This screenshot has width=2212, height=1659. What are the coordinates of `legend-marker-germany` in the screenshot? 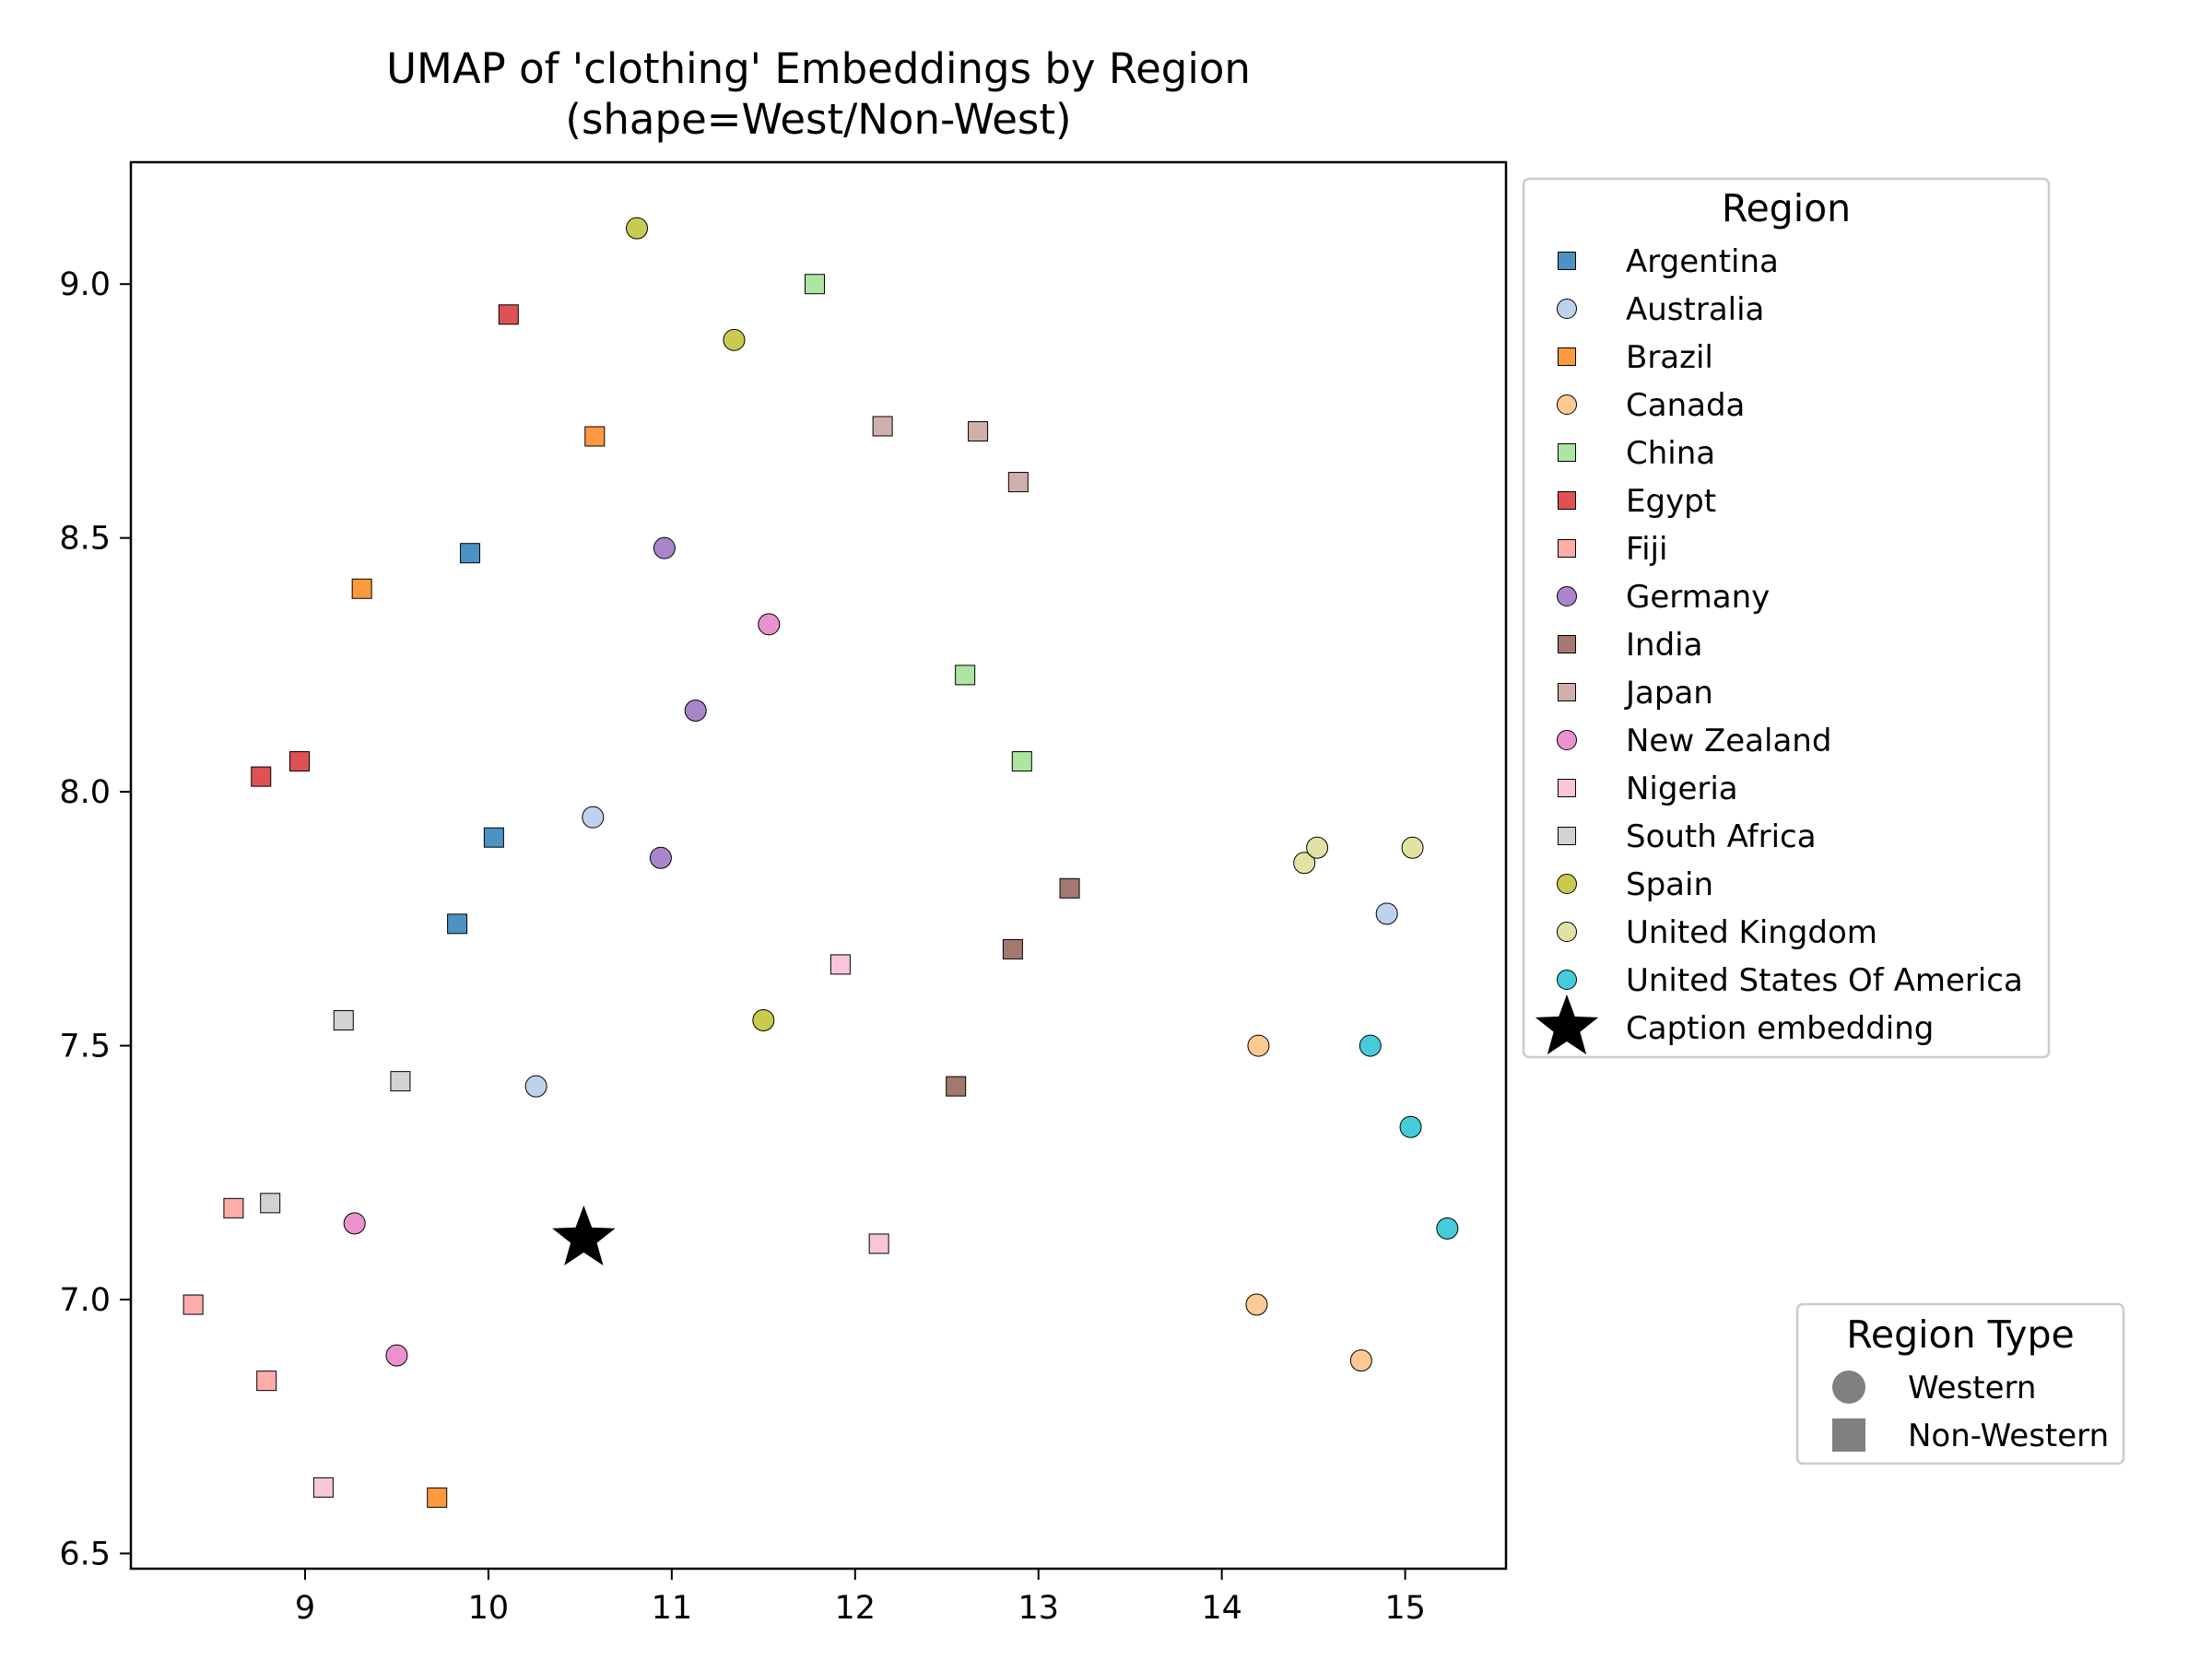 It's located at (1567, 596).